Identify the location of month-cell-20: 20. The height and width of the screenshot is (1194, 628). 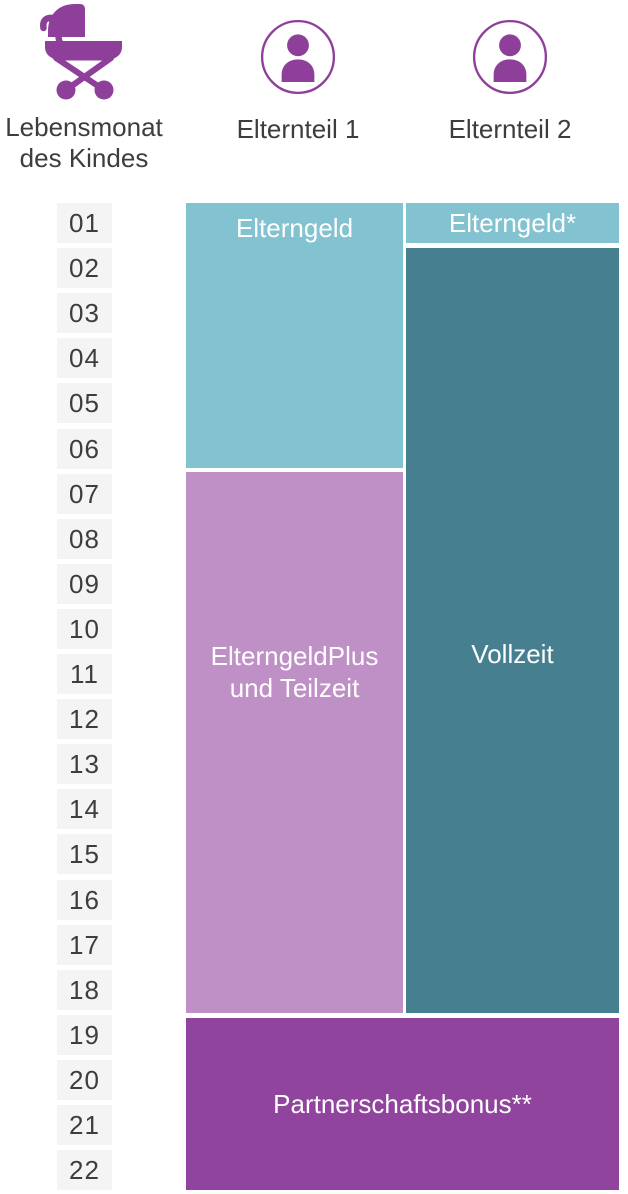
(84, 1080).